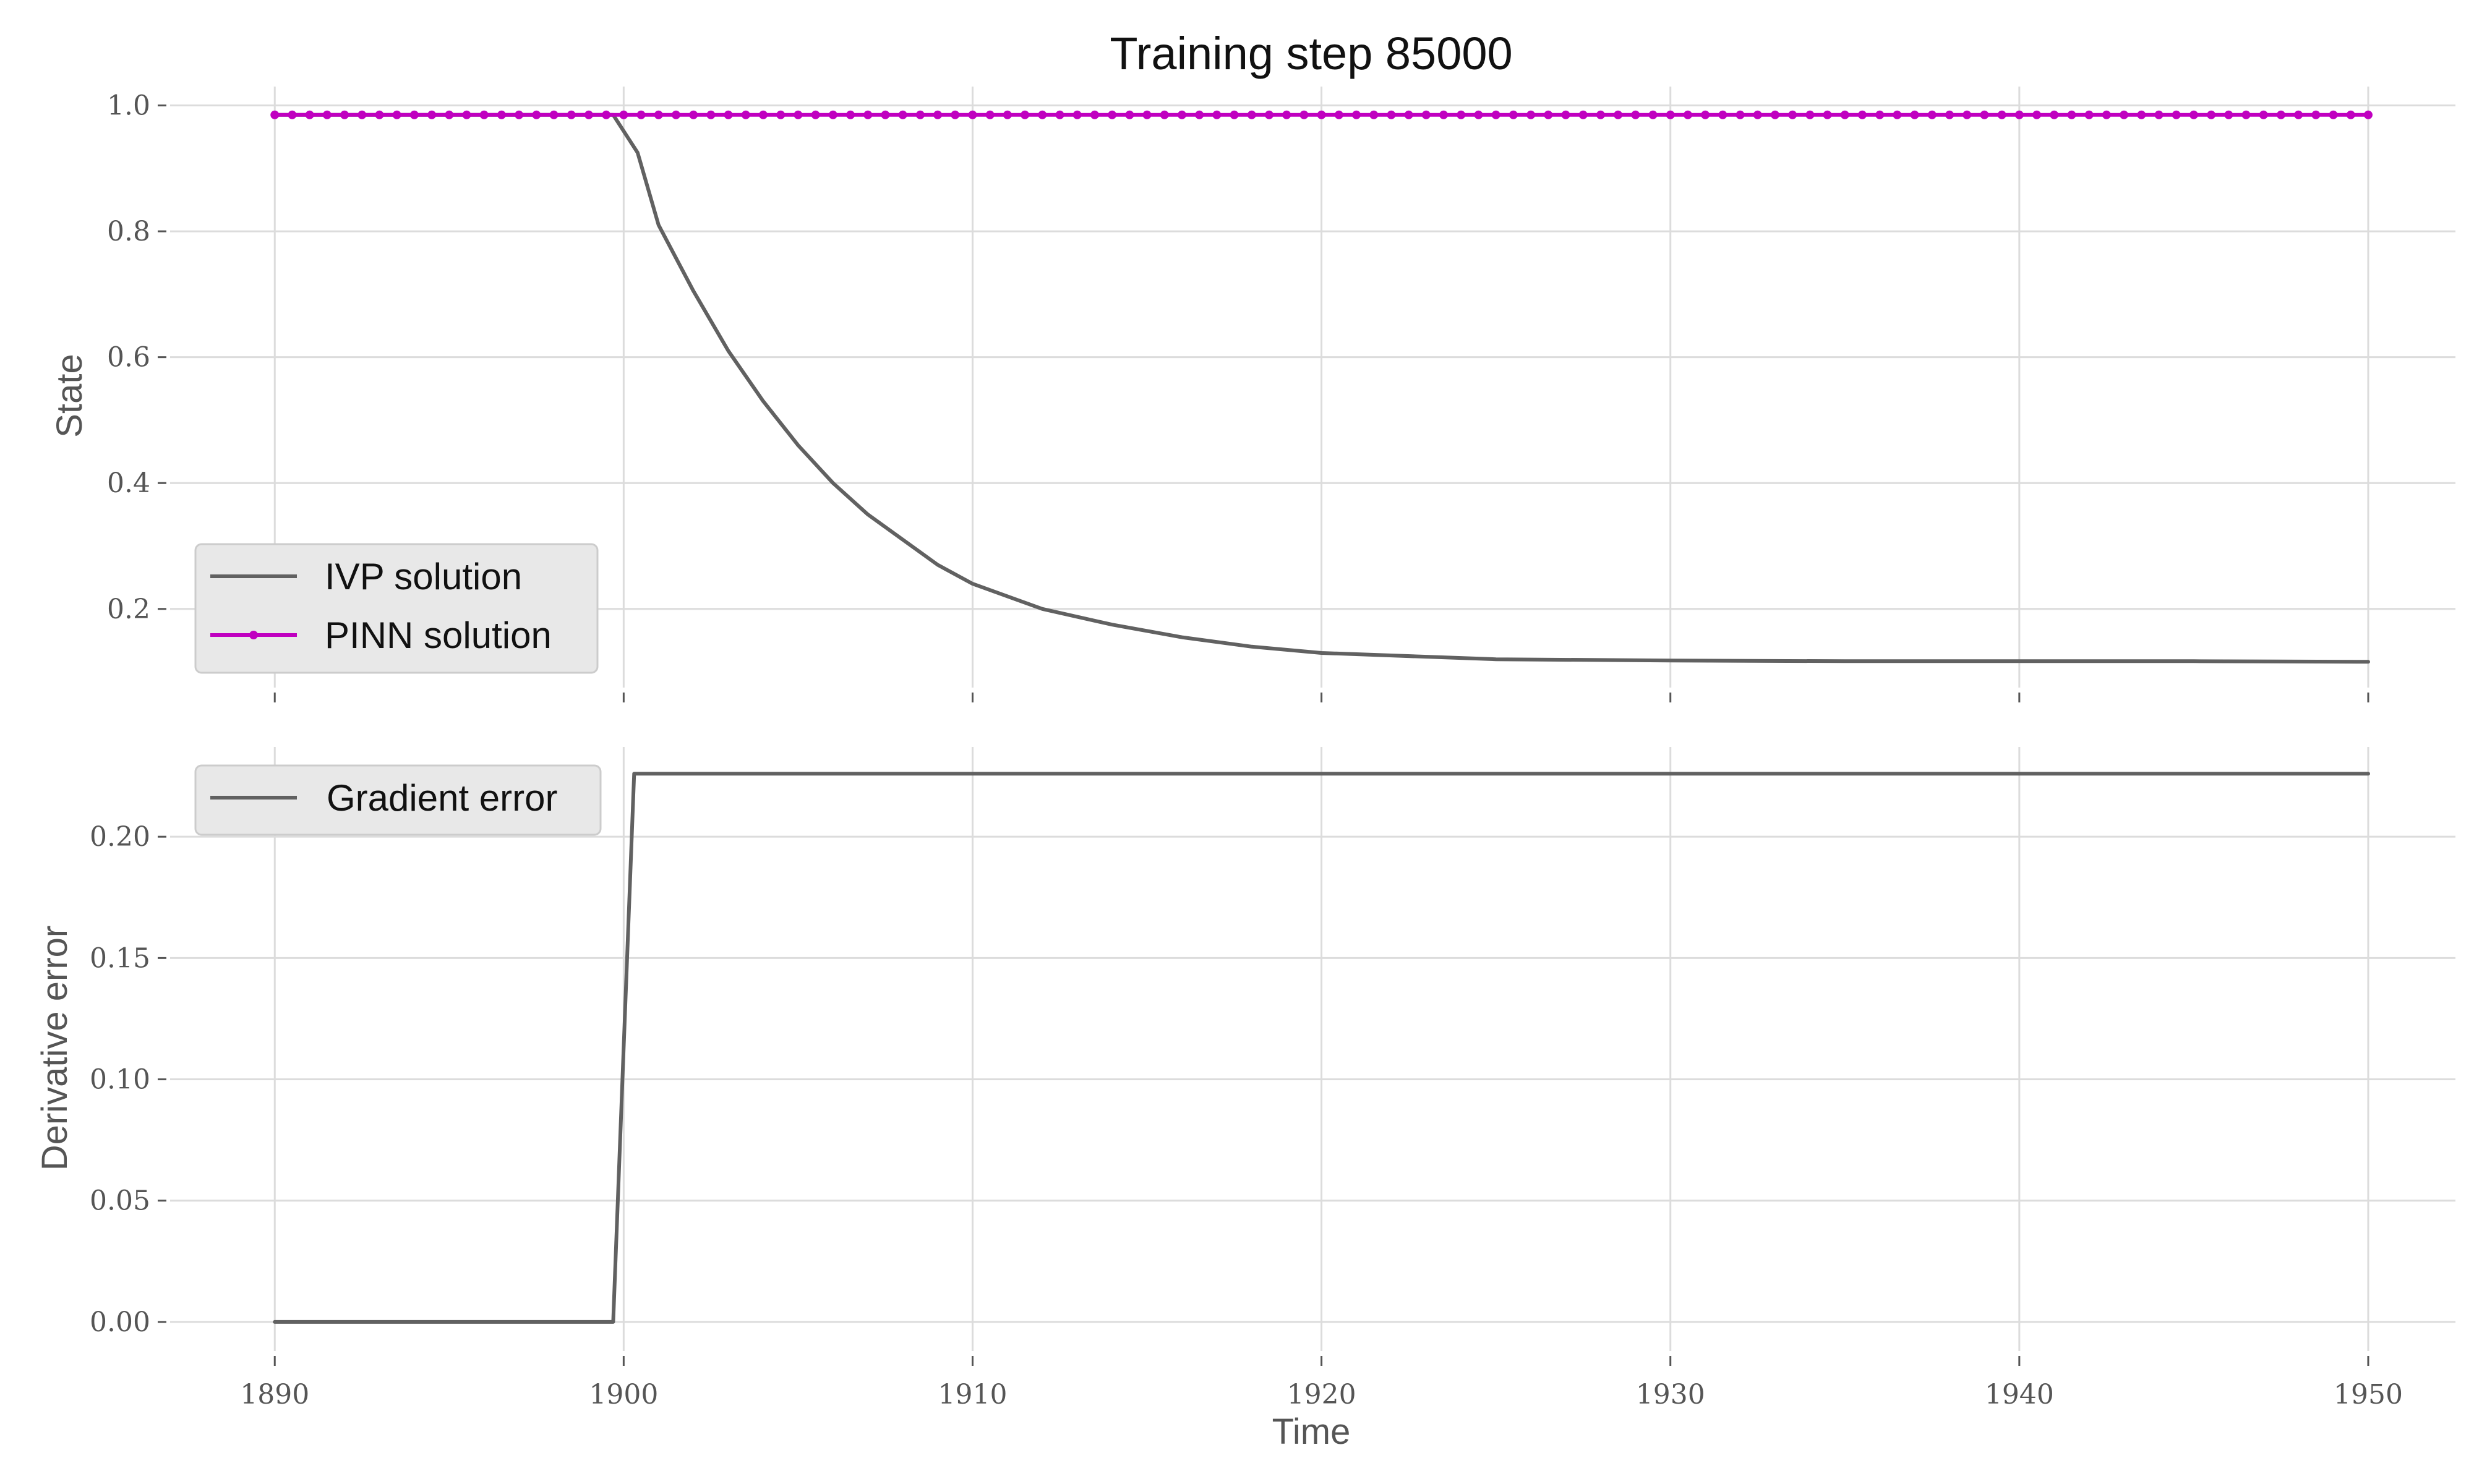 The width and height of the screenshot is (2474, 1484). I want to click on state-y-tick-label: 1.0, so click(128, 106).